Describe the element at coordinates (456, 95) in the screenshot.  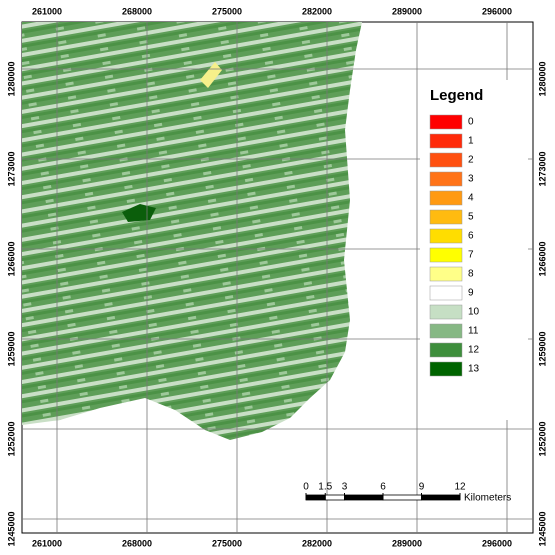
I see `legend-title: Legend` at that location.